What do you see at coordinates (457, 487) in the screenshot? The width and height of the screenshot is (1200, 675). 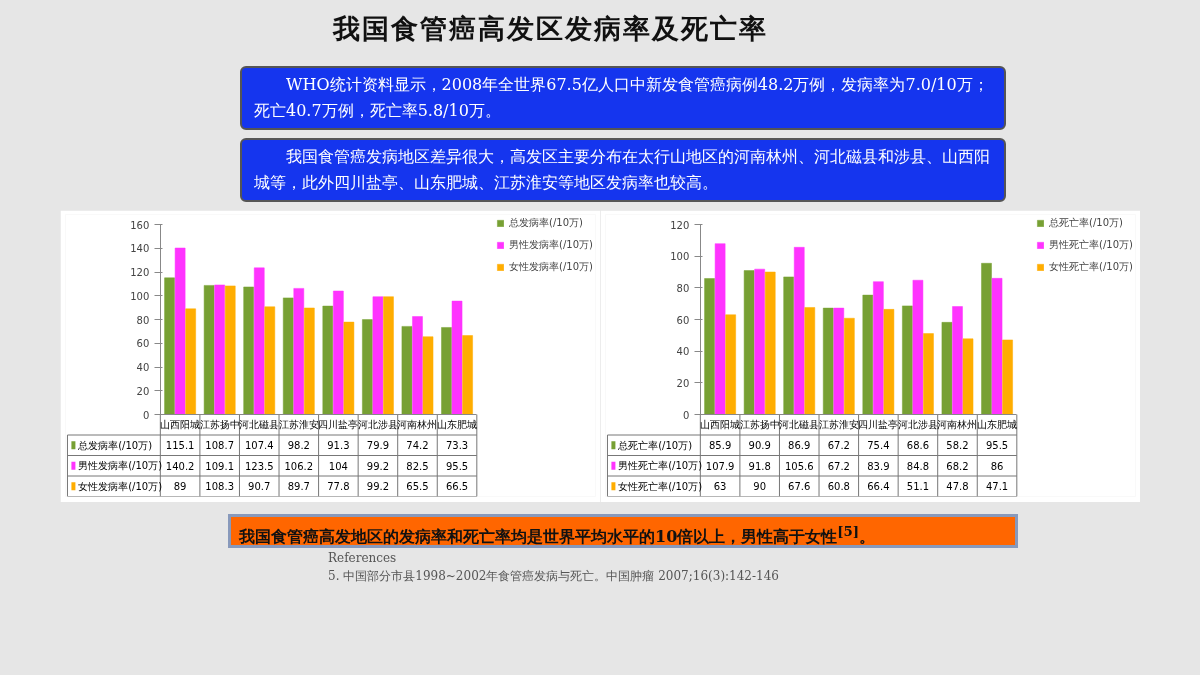 I see `data-label: 66.5` at bounding box center [457, 487].